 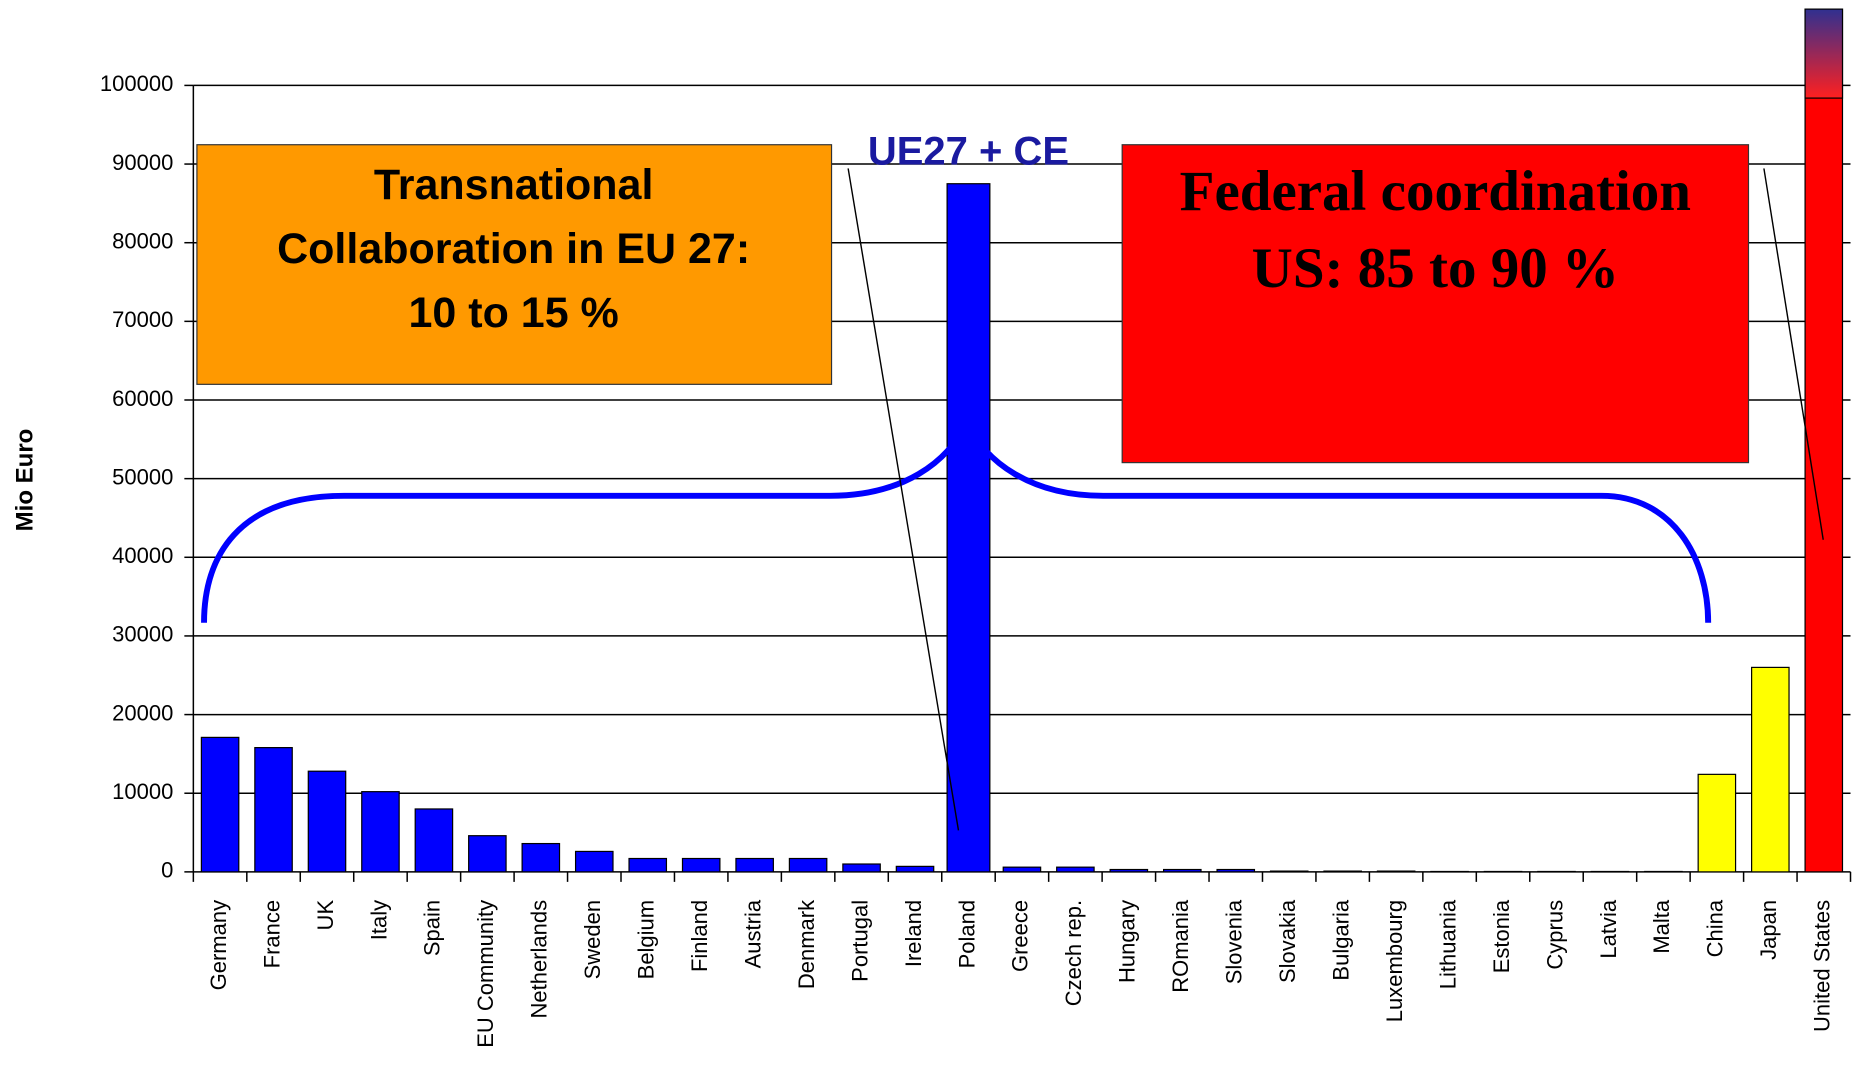 What do you see at coordinates (968, 528) in the screenshot?
I see `eu-total-bar` at bounding box center [968, 528].